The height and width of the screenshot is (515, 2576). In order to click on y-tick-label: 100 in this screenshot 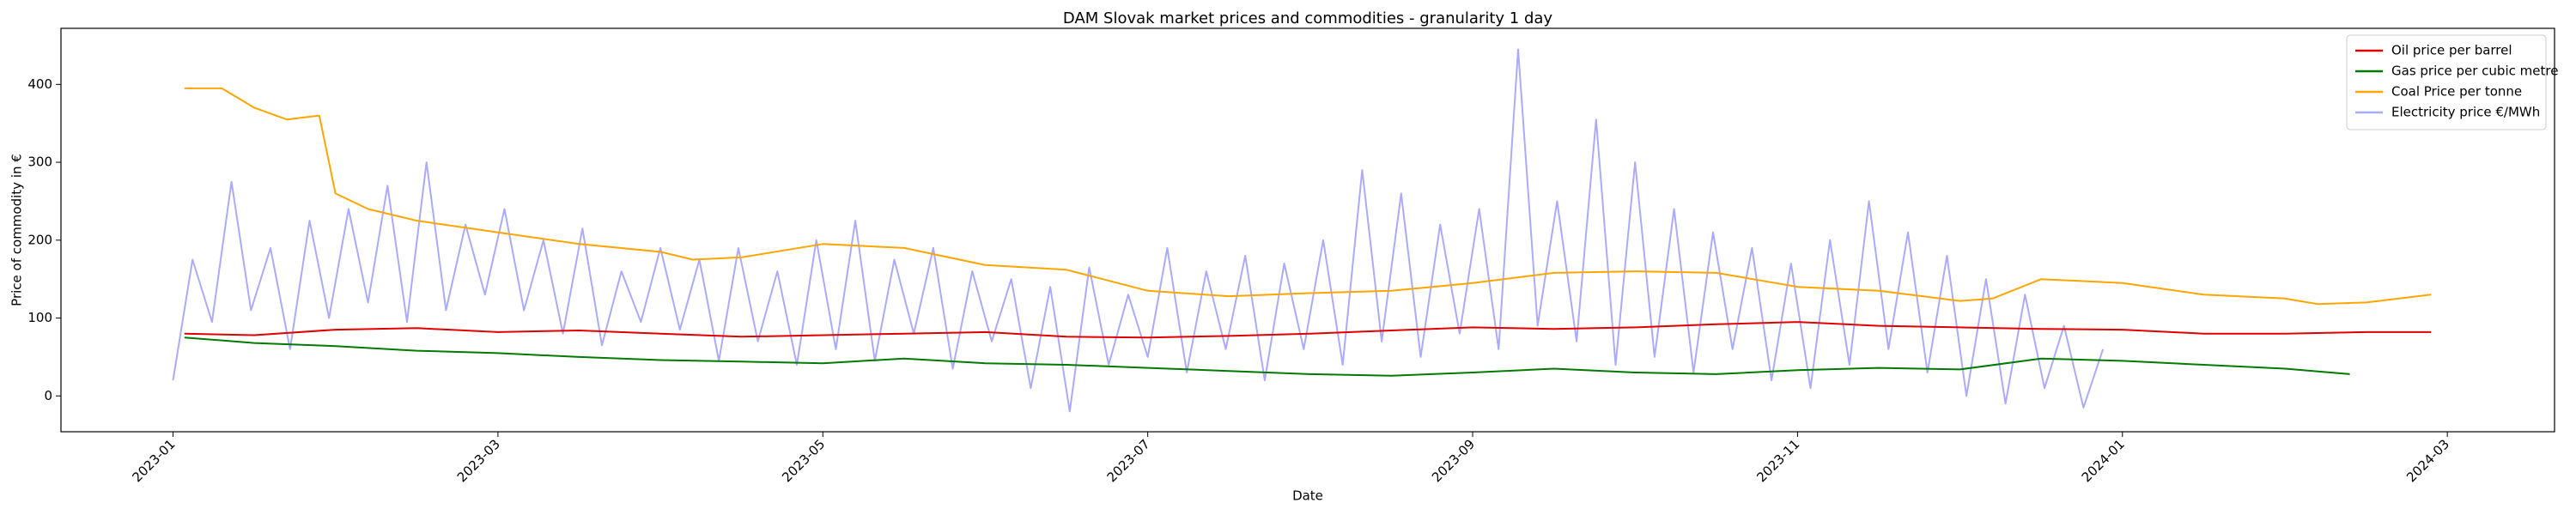, I will do `click(40, 317)`.